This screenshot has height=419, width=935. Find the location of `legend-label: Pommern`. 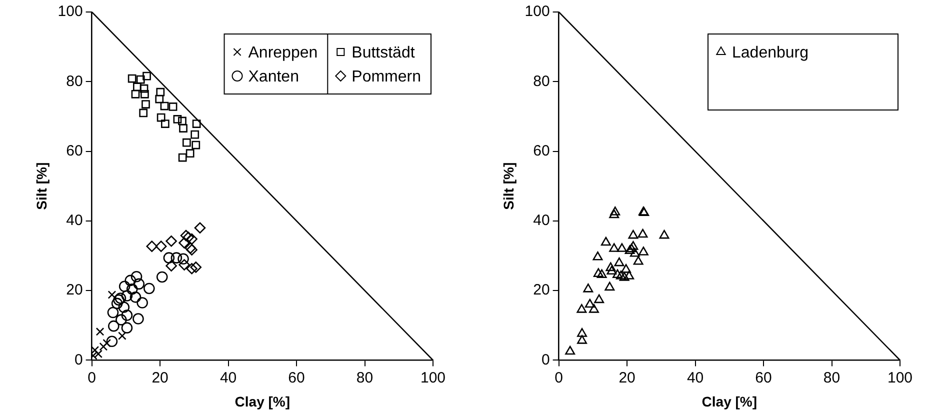

legend-label: Pommern is located at coordinates (387, 77).